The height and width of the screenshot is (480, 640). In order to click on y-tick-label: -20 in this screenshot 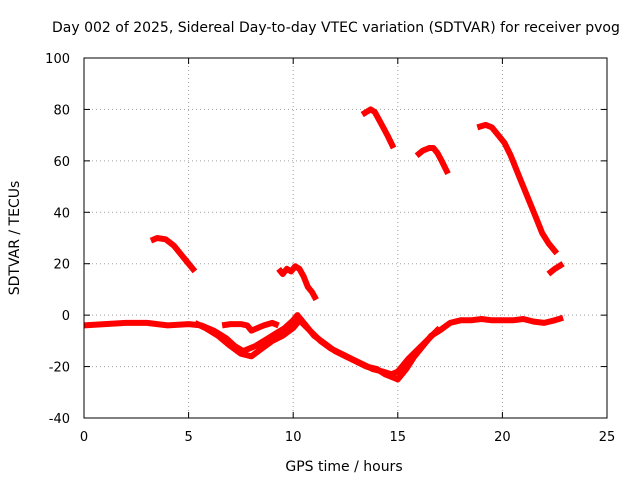, I will do `click(59, 368)`.